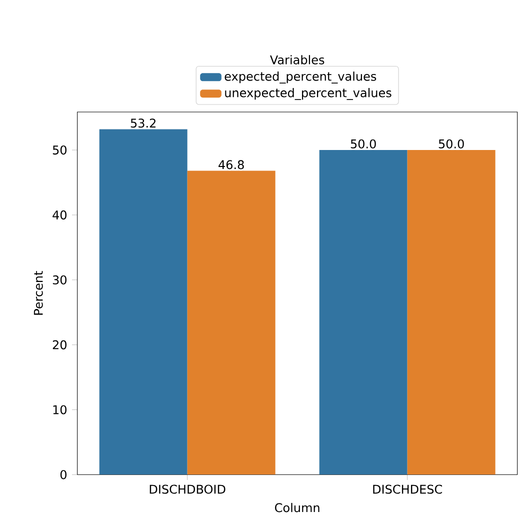  Describe the element at coordinates (143, 123) in the screenshot. I see `data-label: 53.2` at that location.